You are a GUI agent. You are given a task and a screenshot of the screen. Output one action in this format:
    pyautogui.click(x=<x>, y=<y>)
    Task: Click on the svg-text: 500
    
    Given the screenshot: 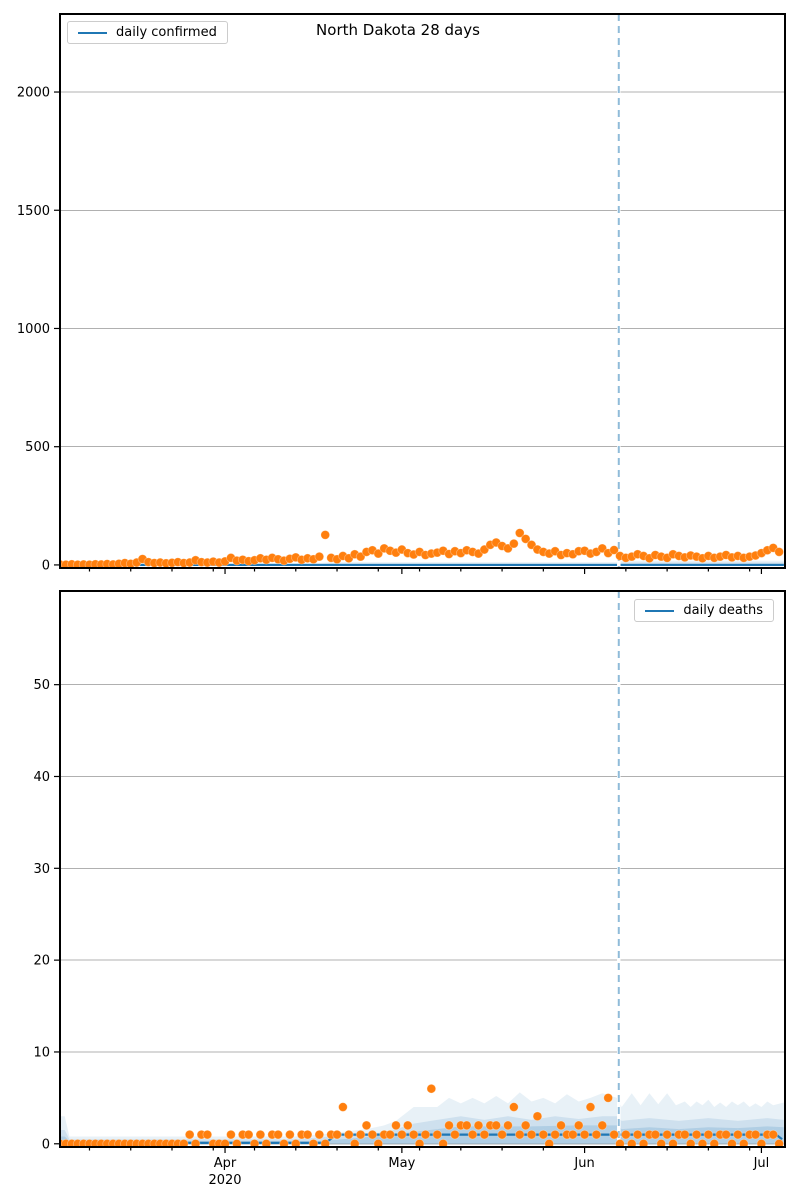 What is the action you would take?
    pyautogui.click(x=37, y=447)
    